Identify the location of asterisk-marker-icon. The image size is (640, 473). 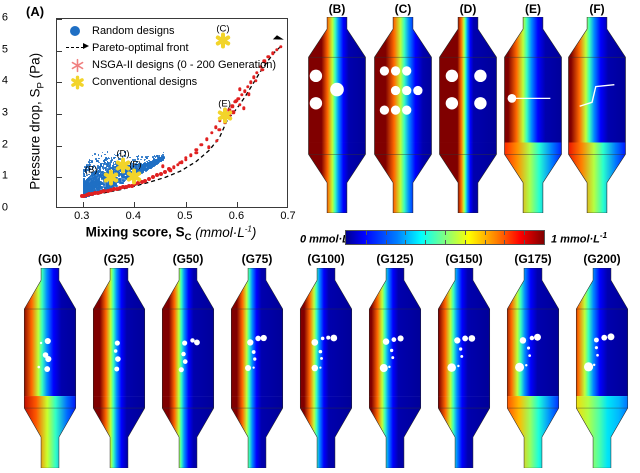
(79, 65).